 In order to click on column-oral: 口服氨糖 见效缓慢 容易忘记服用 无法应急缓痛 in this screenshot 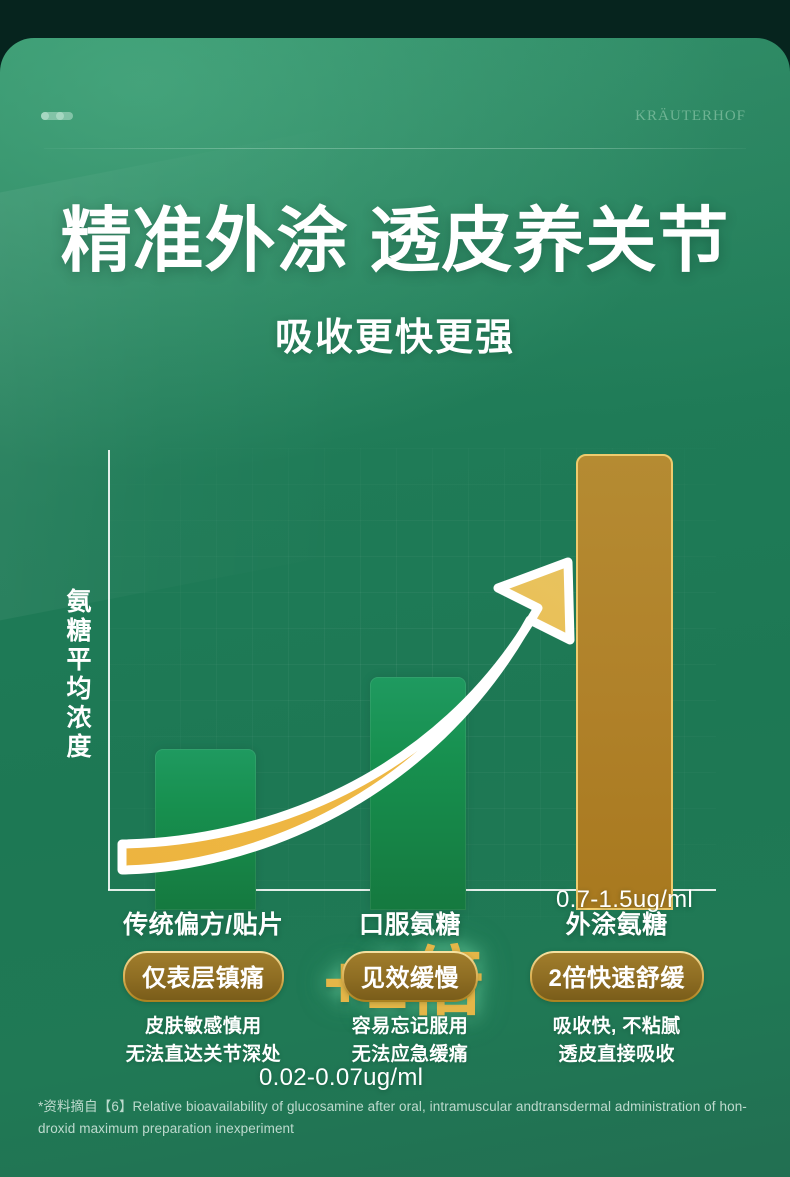, I will do `click(410, 985)`.